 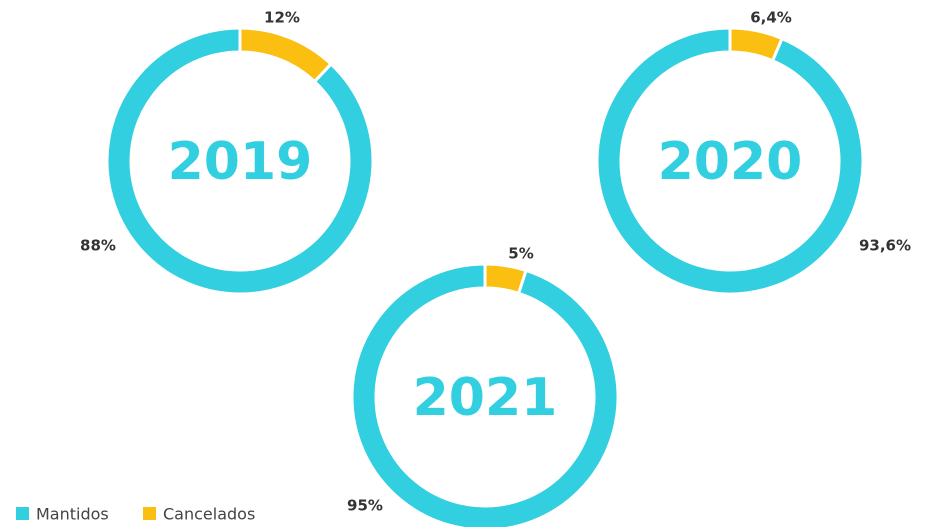 I want to click on donut-center-label: 2019, so click(x=240, y=162).